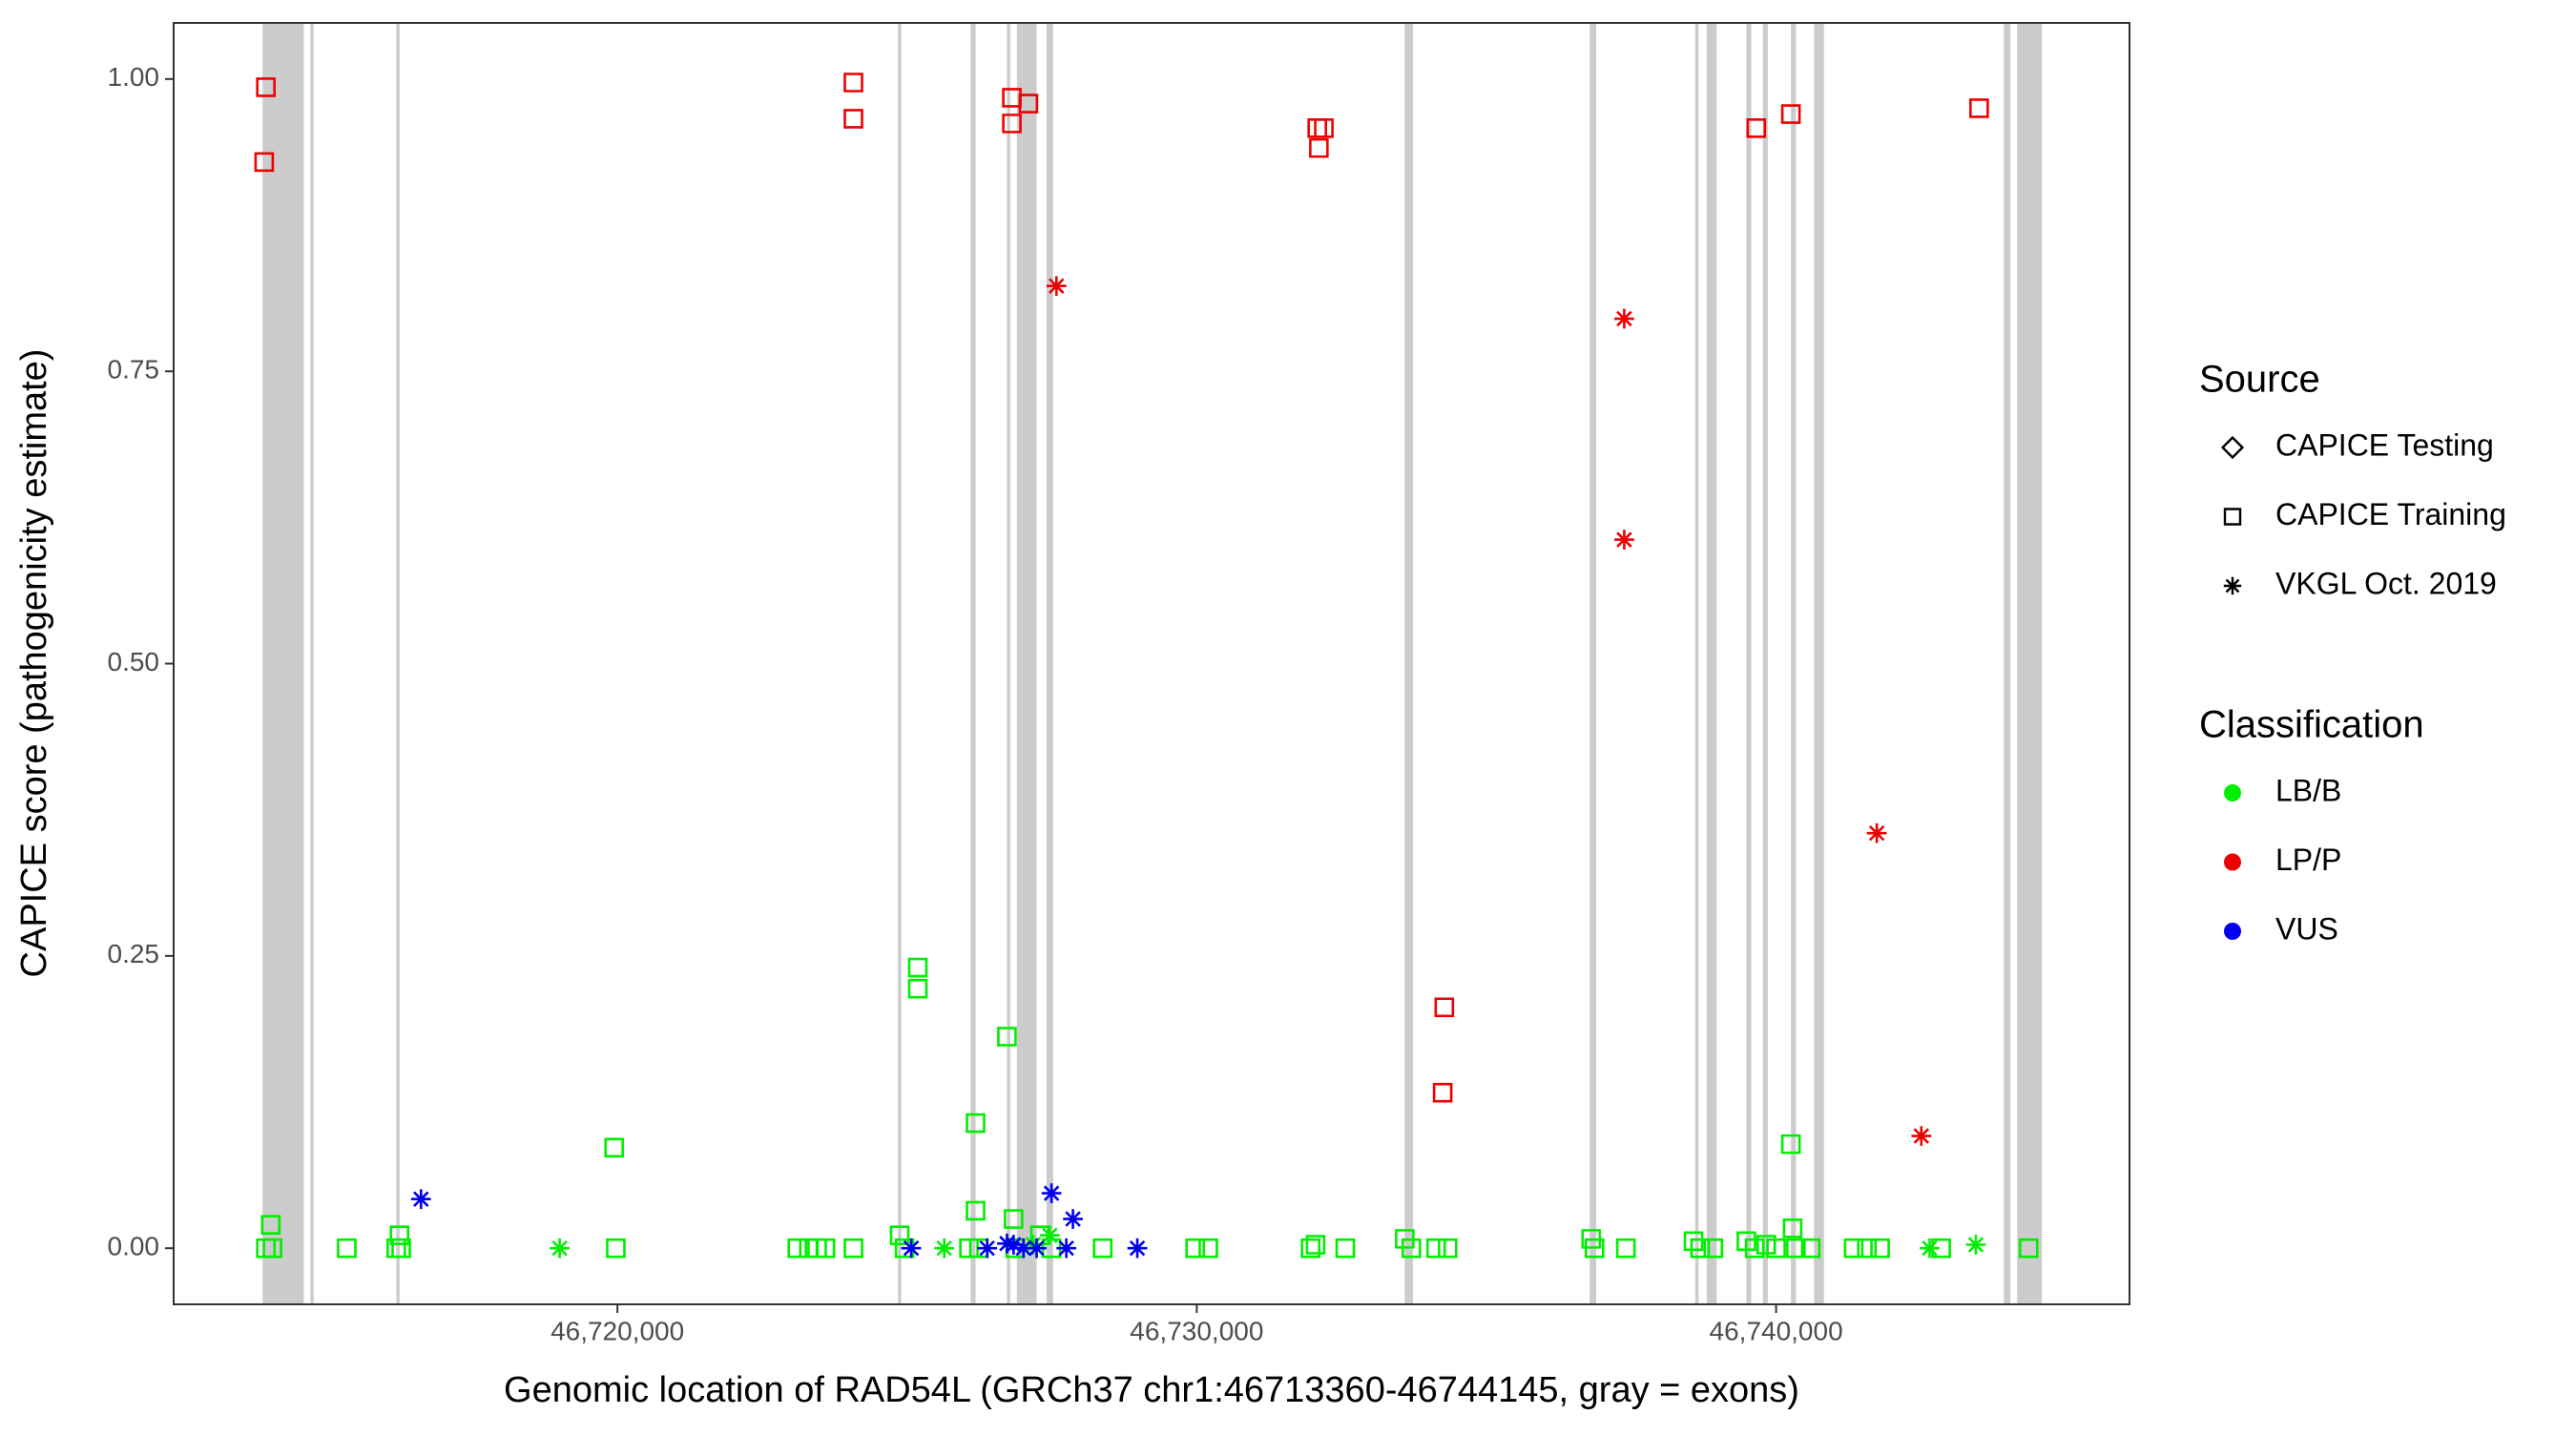 This screenshot has width=2576, height=1436. I want to click on legend-label: CAPICE Training, so click(2390, 514).